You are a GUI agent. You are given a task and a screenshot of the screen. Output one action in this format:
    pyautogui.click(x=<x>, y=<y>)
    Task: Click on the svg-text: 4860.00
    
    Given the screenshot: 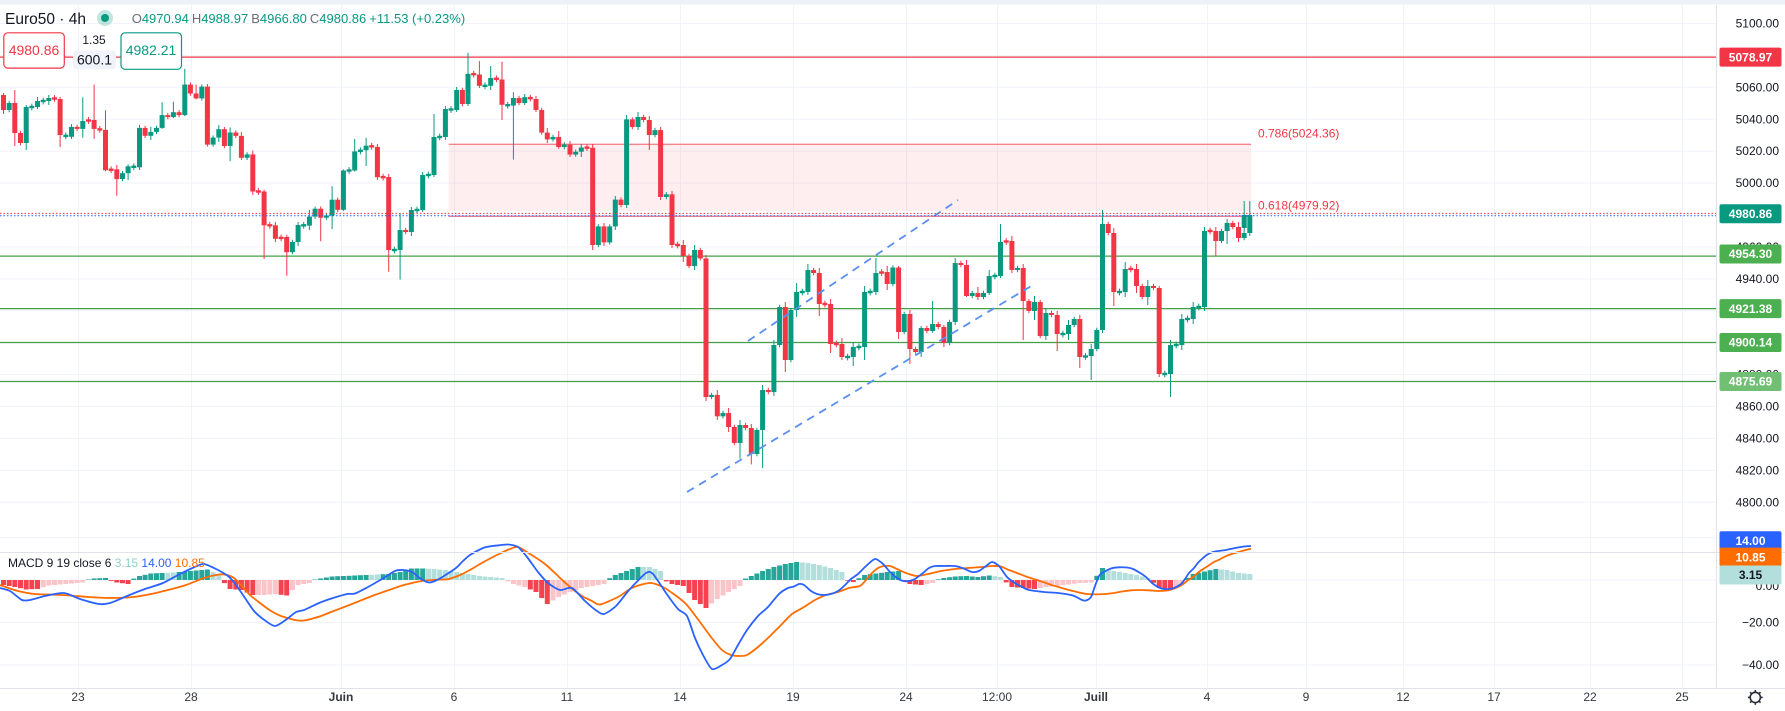 What is the action you would take?
    pyautogui.click(x=1758, y=407)
    